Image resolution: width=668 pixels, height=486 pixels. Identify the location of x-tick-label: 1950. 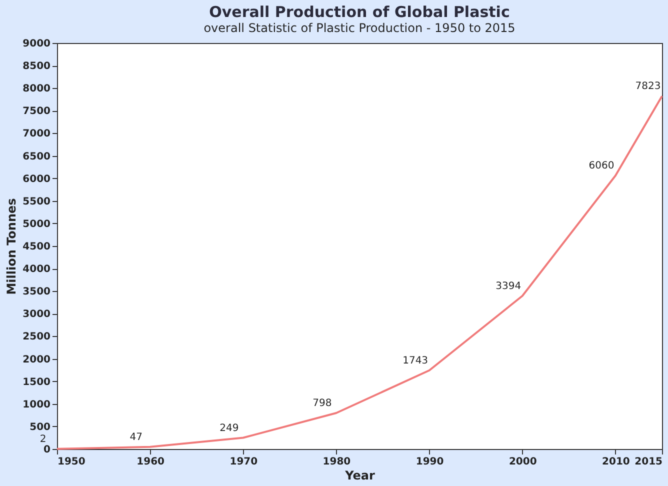
(72, 462).